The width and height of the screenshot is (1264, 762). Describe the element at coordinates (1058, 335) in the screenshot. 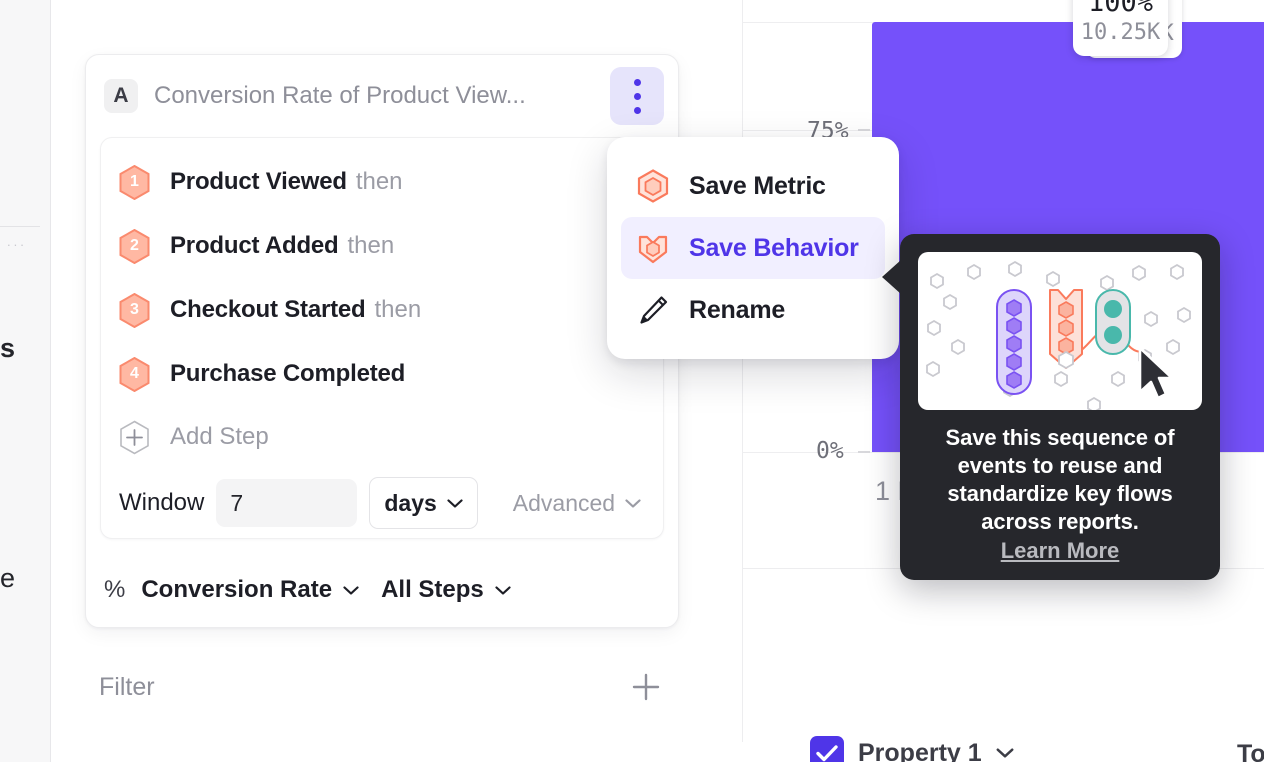

I see `behavior-sequence-illustration` at that location.